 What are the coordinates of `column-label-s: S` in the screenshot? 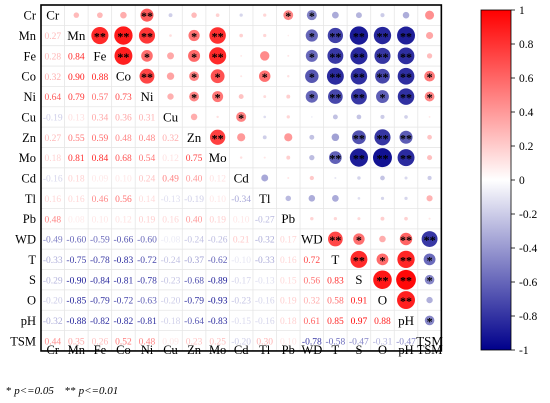 It's located at (358, 350).